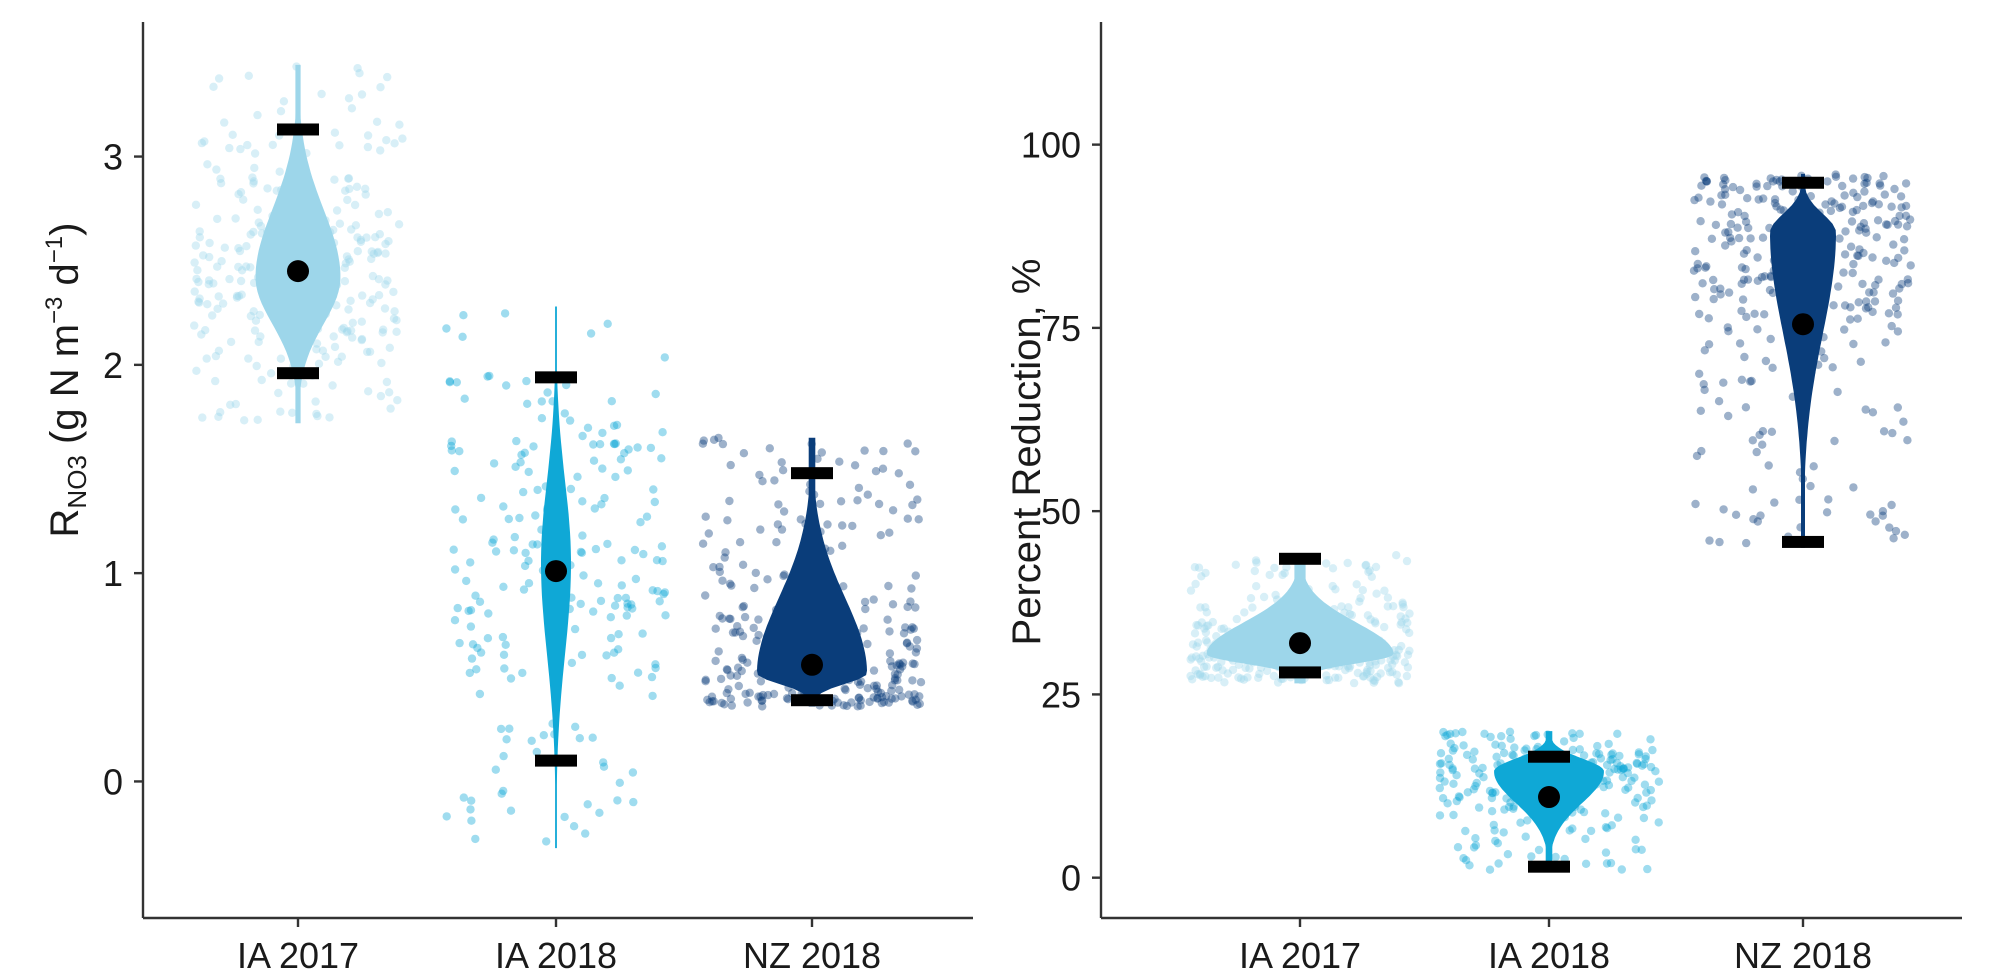  Describe the element at coordinates (65, 389) in the screenshot. I see `left-y-axis-title-units: (g N m` at that location.